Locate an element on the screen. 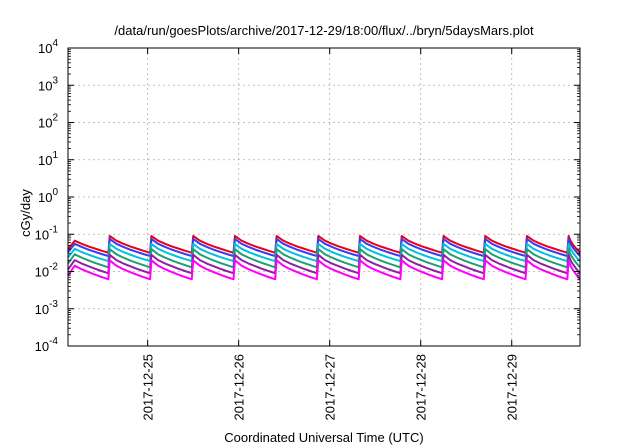 This screenshot has width=640, height=448. y-tick-exponent: -2 is located at coordinates (53, 267).